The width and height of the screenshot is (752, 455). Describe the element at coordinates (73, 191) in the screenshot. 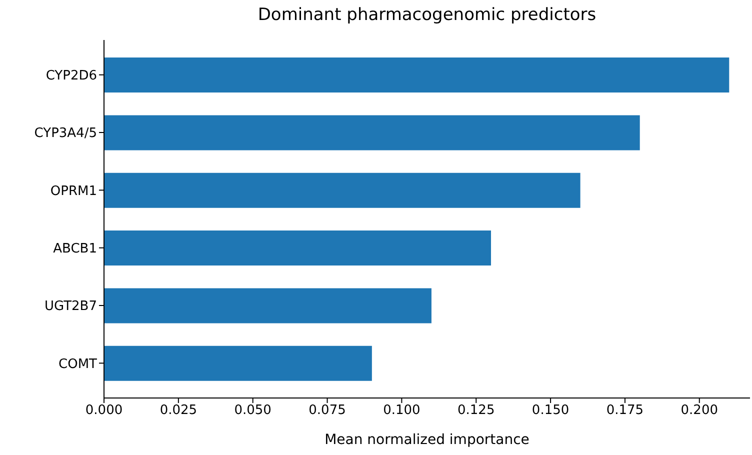

I see `y-tick-label: OPRM1` at that location.